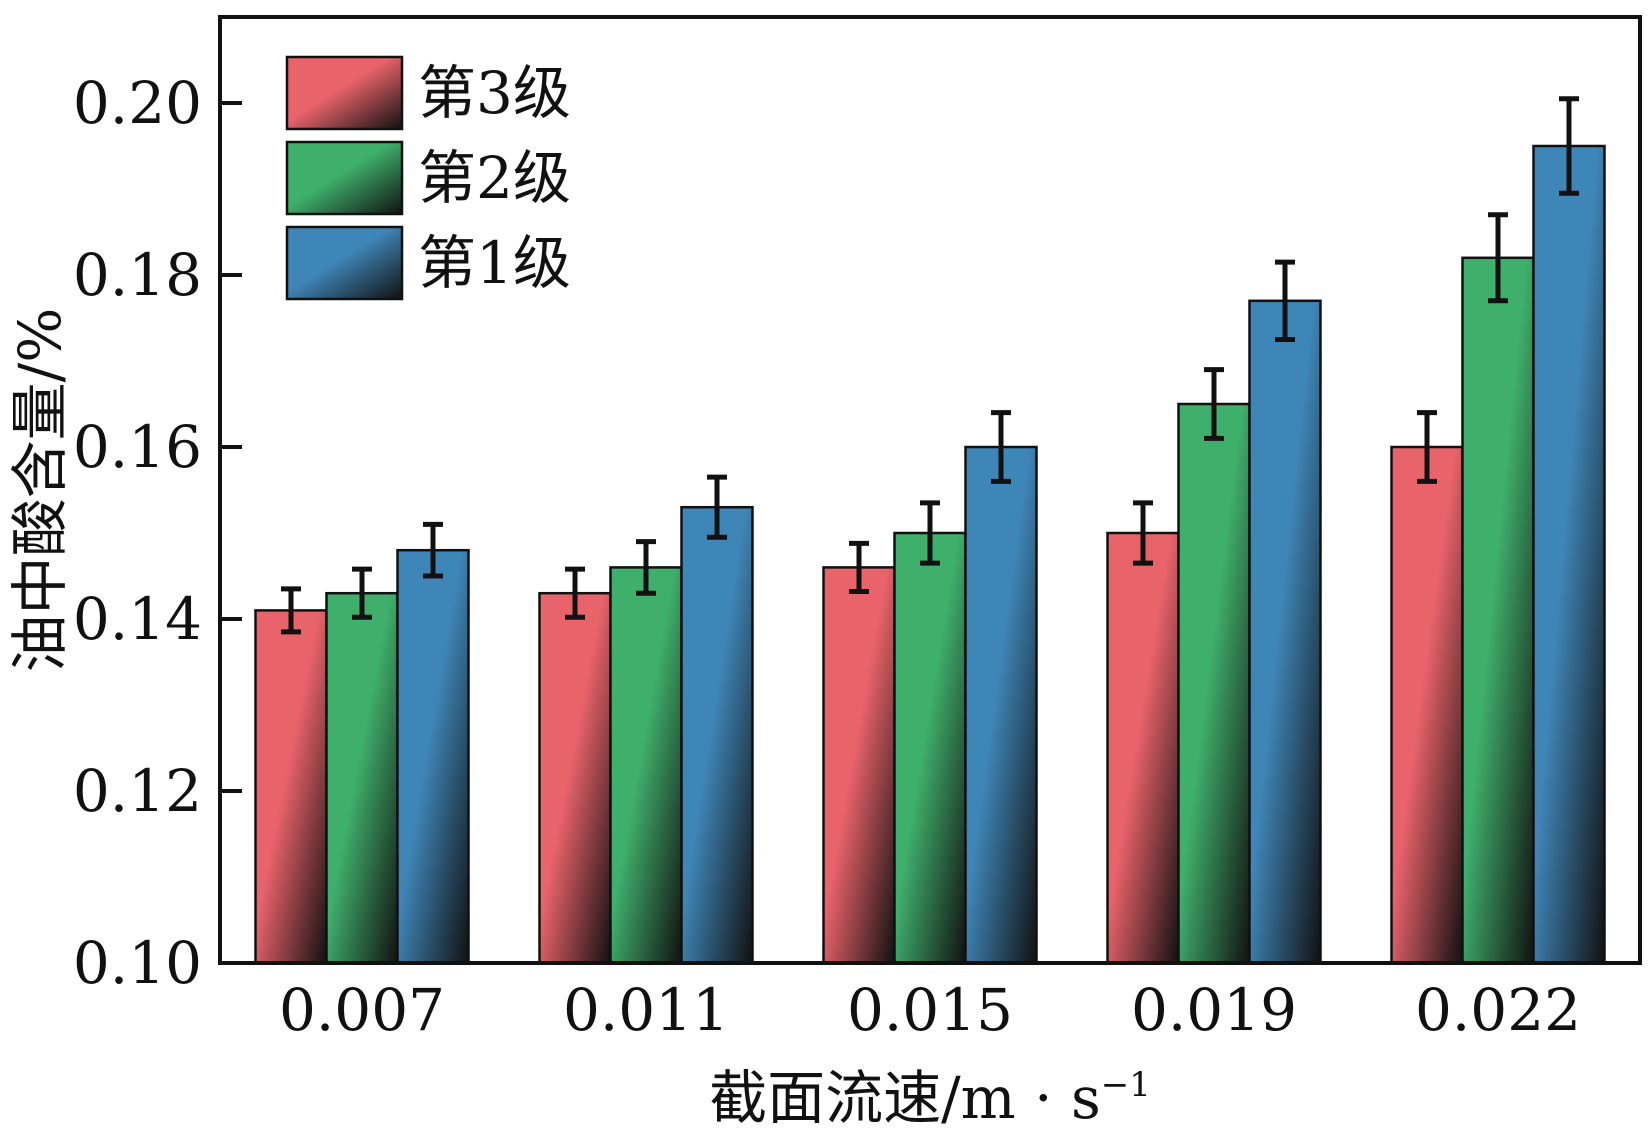 Image resolution: width=1650 pixels, height=1135 pixels. What do you see at coordinates (137, 619) in the screenshot?
I see `y-tick-label: 0.14` at bounding box center [137, 619].